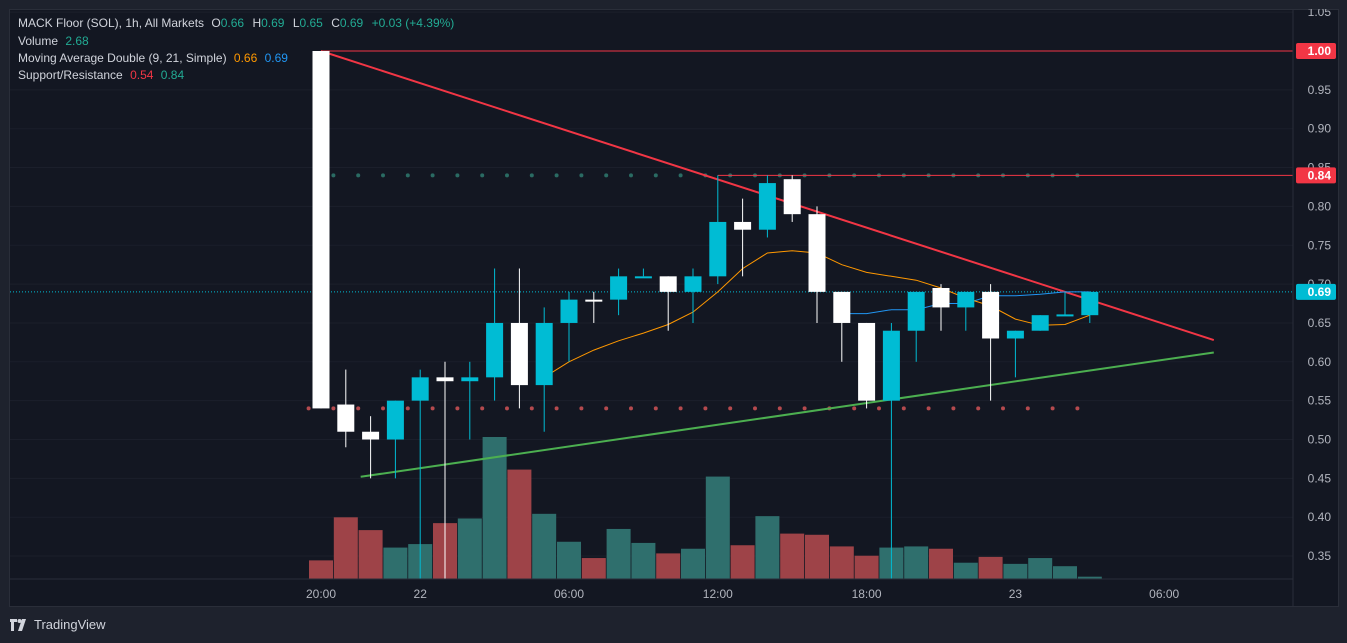 Image resolution: width=1347 pixels, height=643 pixels. I want to click on y-tick-label: 0.95, so click(1320, 90).